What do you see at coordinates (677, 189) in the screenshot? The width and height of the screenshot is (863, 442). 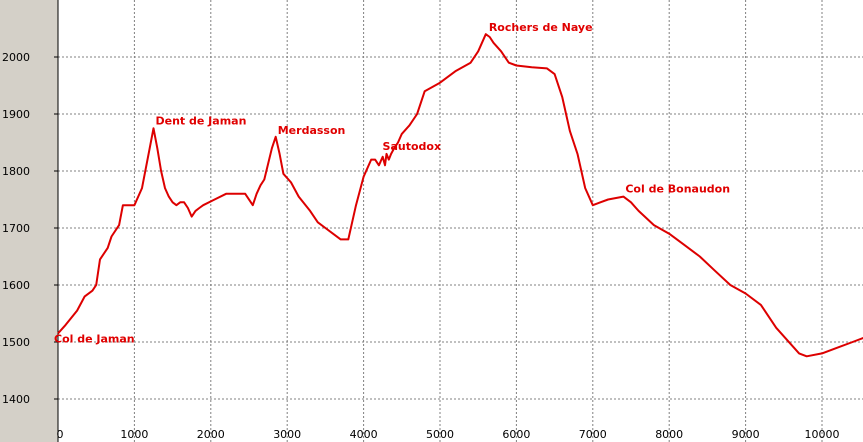 I see `waypoint-label: Col de Bonaudon` at bounding box center [677, 189].